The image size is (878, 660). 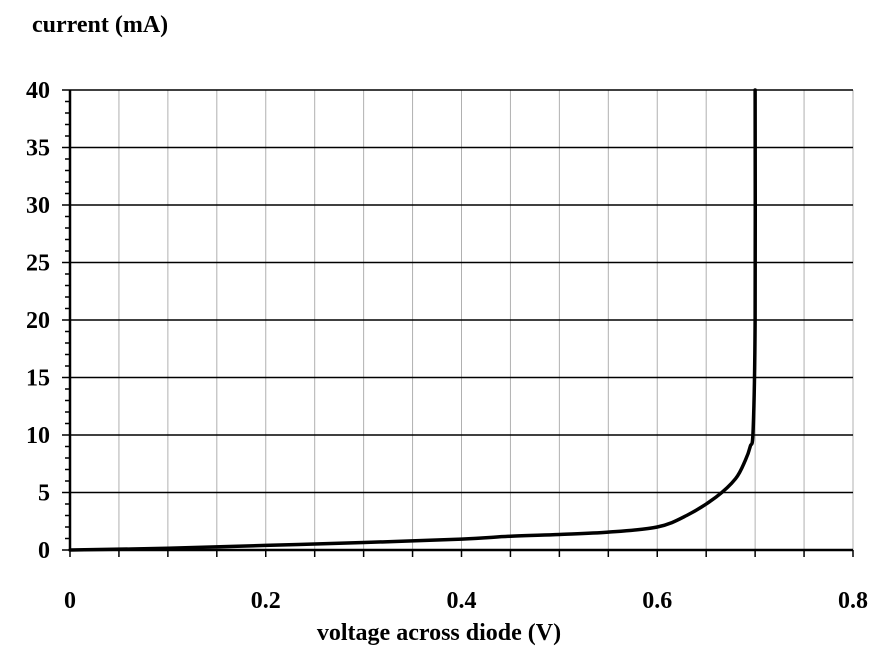 I want to click on y-tick-label: 40, so click(x=38, y=91).